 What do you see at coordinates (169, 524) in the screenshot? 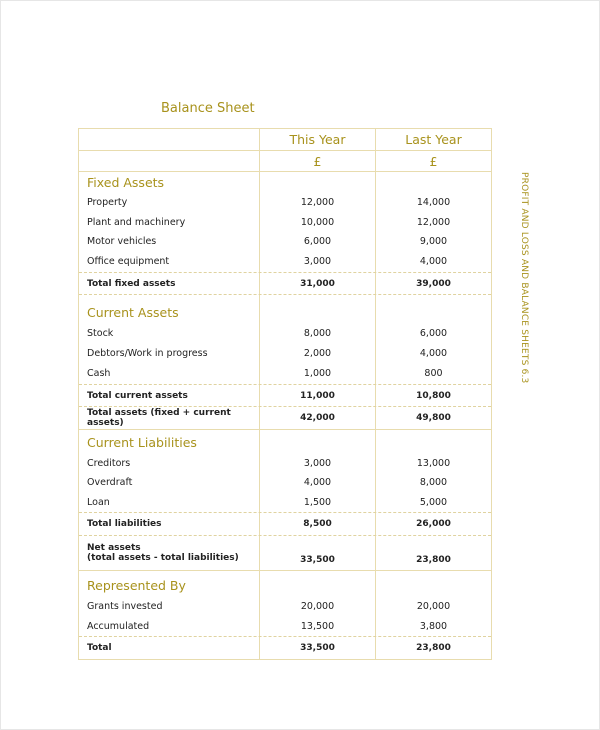
I see `row-label: Total liabilities` at bounding box center [169, 524].